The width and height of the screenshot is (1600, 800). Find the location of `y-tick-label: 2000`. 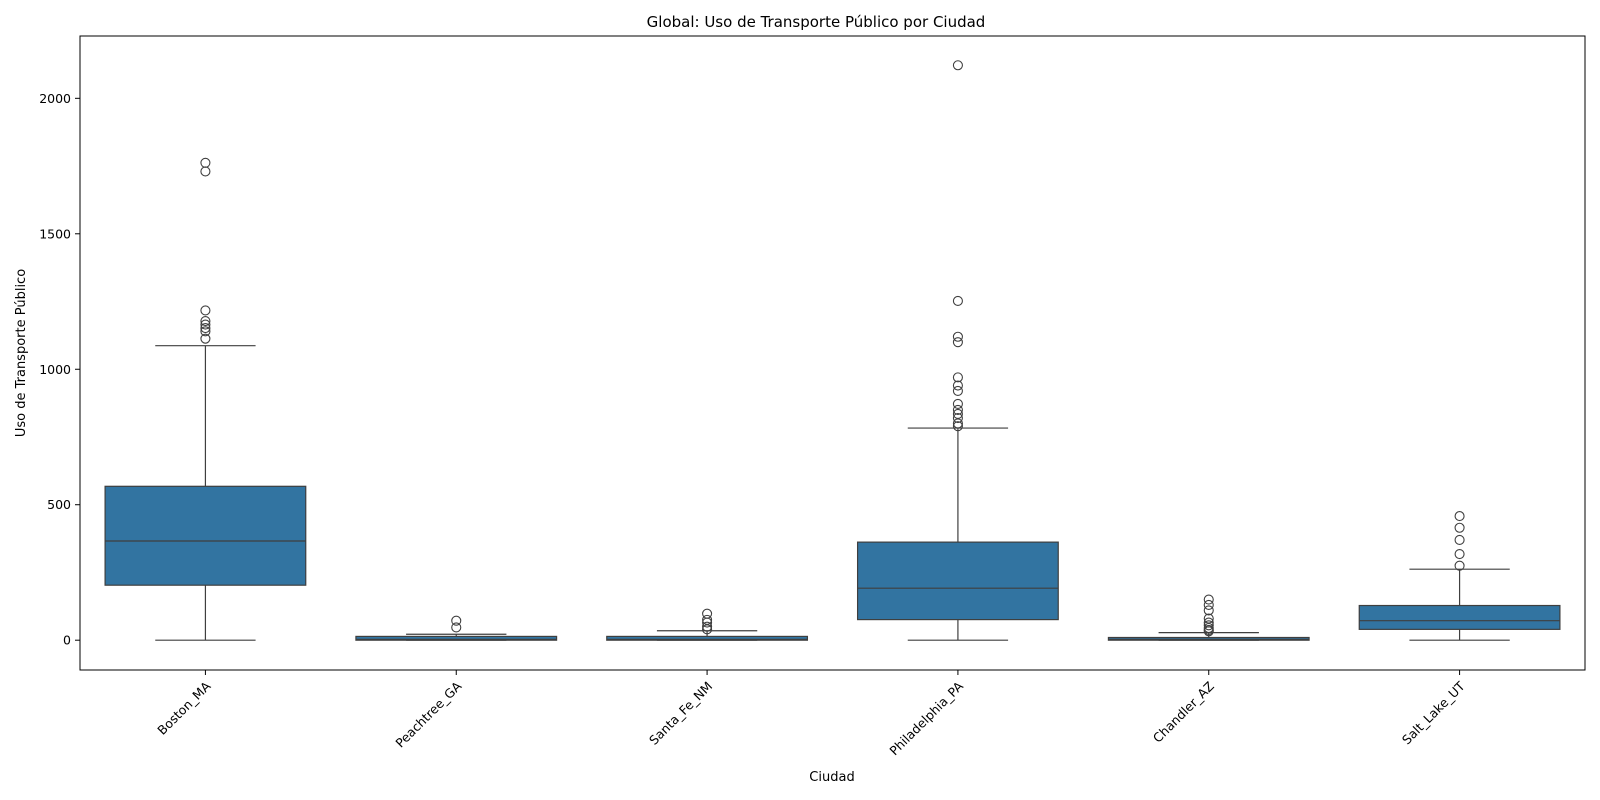

y-tick-label: 2000 is located at coordinates (55, 98).